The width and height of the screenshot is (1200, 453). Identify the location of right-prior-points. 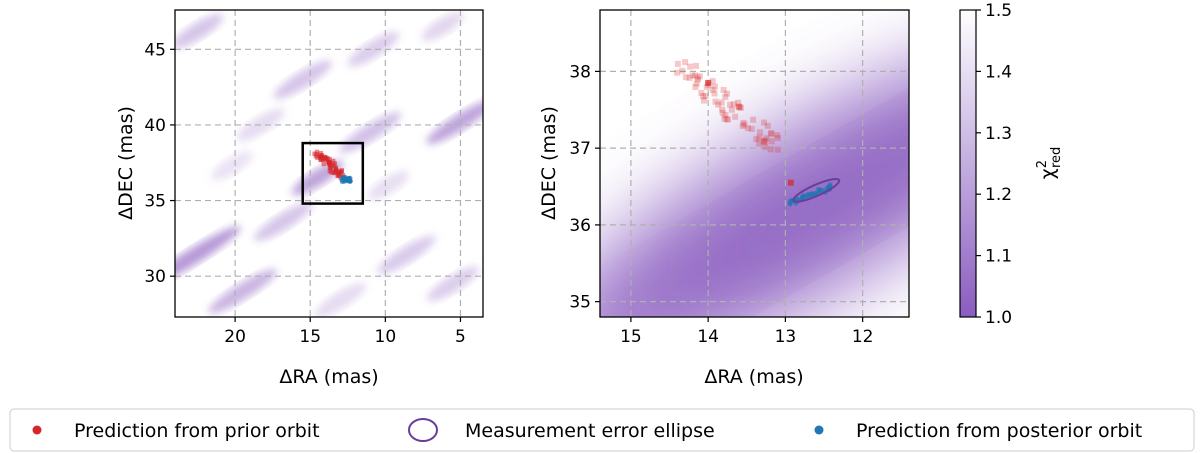
(734, 122).